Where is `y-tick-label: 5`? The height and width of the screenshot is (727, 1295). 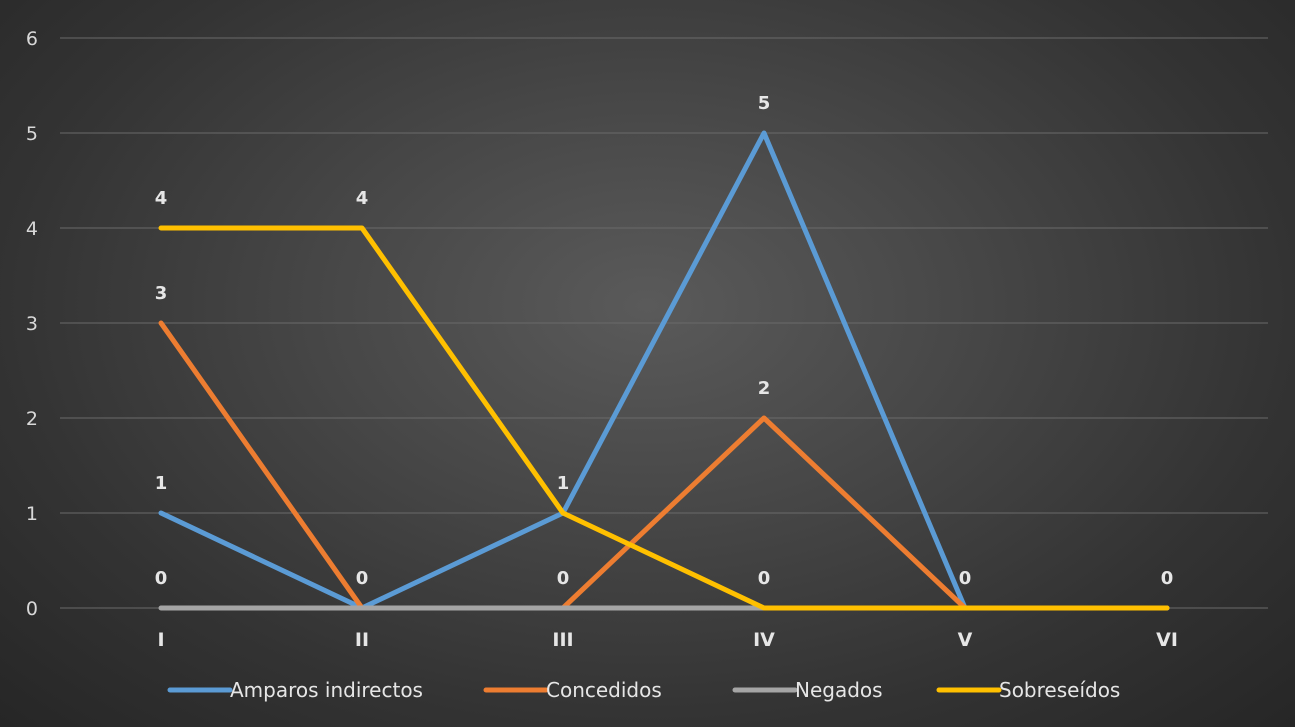
y-tick-label: 5 is located at coordinates (32, 134).